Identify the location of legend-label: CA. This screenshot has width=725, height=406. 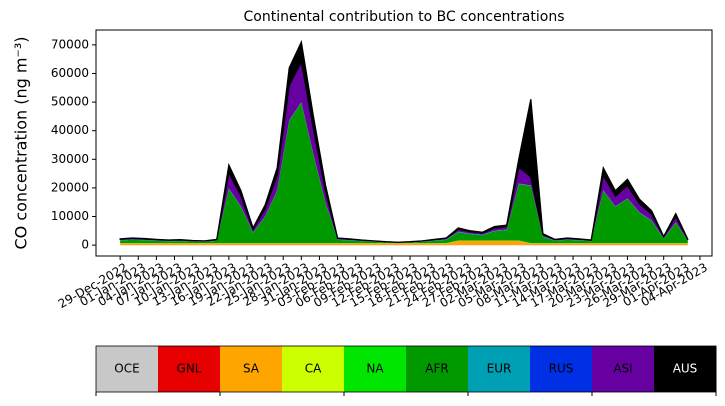
(313, 369).